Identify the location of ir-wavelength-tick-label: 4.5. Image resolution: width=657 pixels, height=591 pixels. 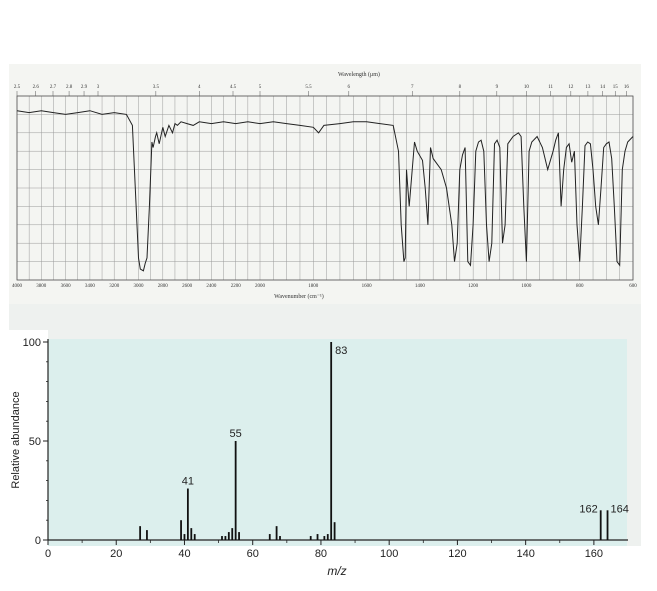
(233, 87).